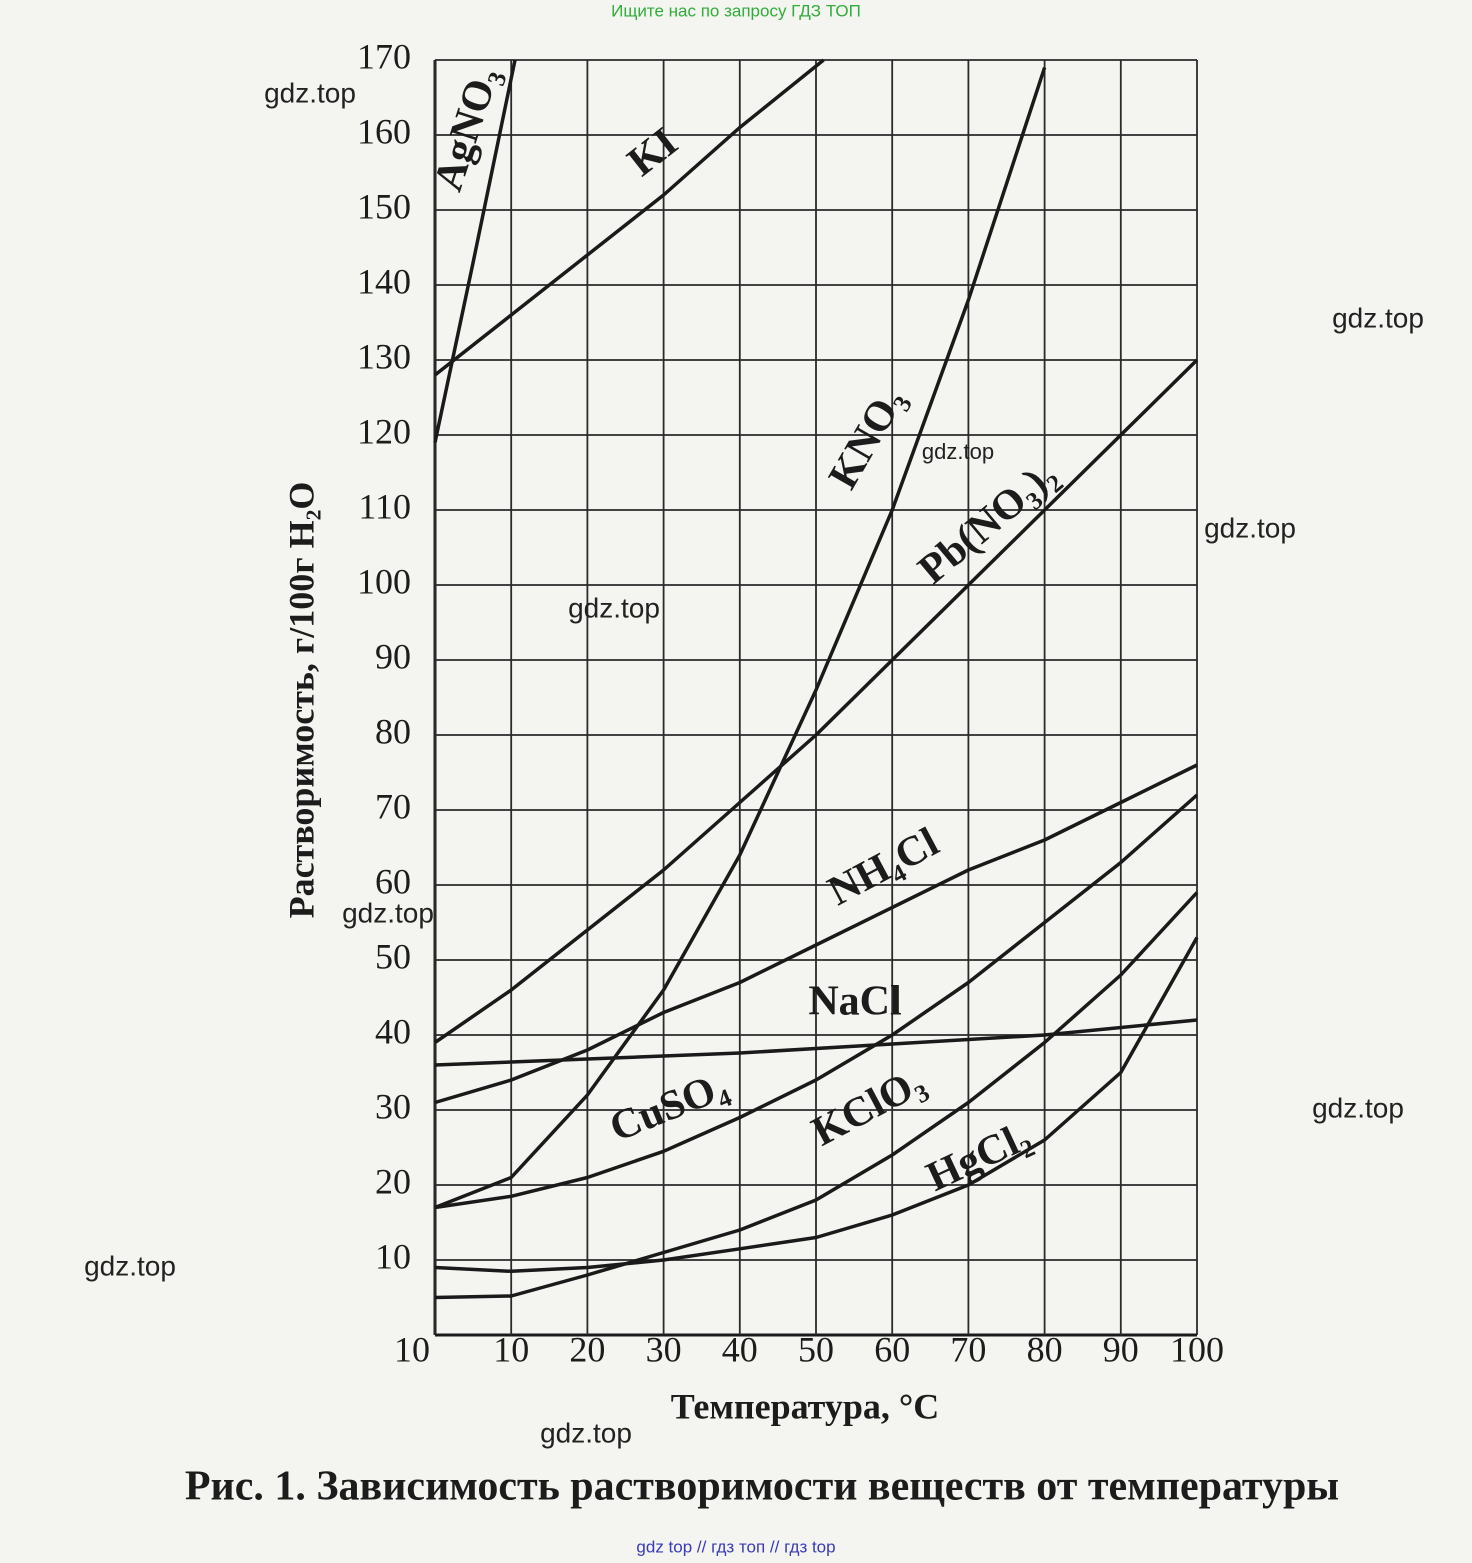 The image size is (1472, 1563). I want to click on series-label: NaCl, so click(854, 1002).